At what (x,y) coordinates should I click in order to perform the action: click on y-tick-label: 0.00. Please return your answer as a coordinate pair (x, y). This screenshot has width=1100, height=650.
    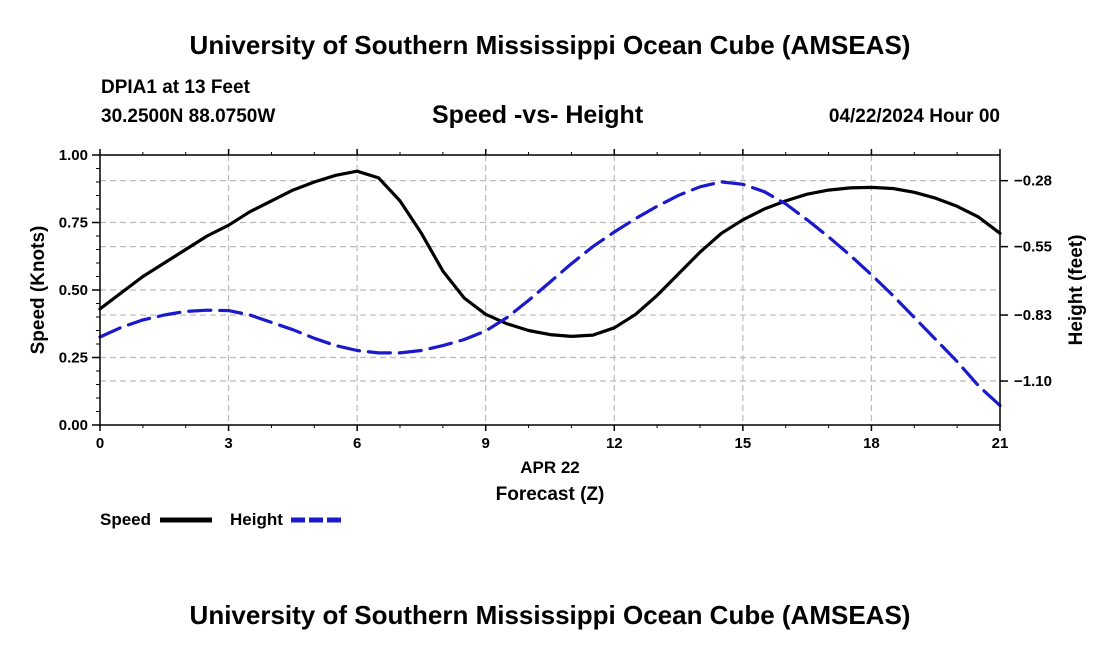
    Looking at the image, I should click on (73, 425).